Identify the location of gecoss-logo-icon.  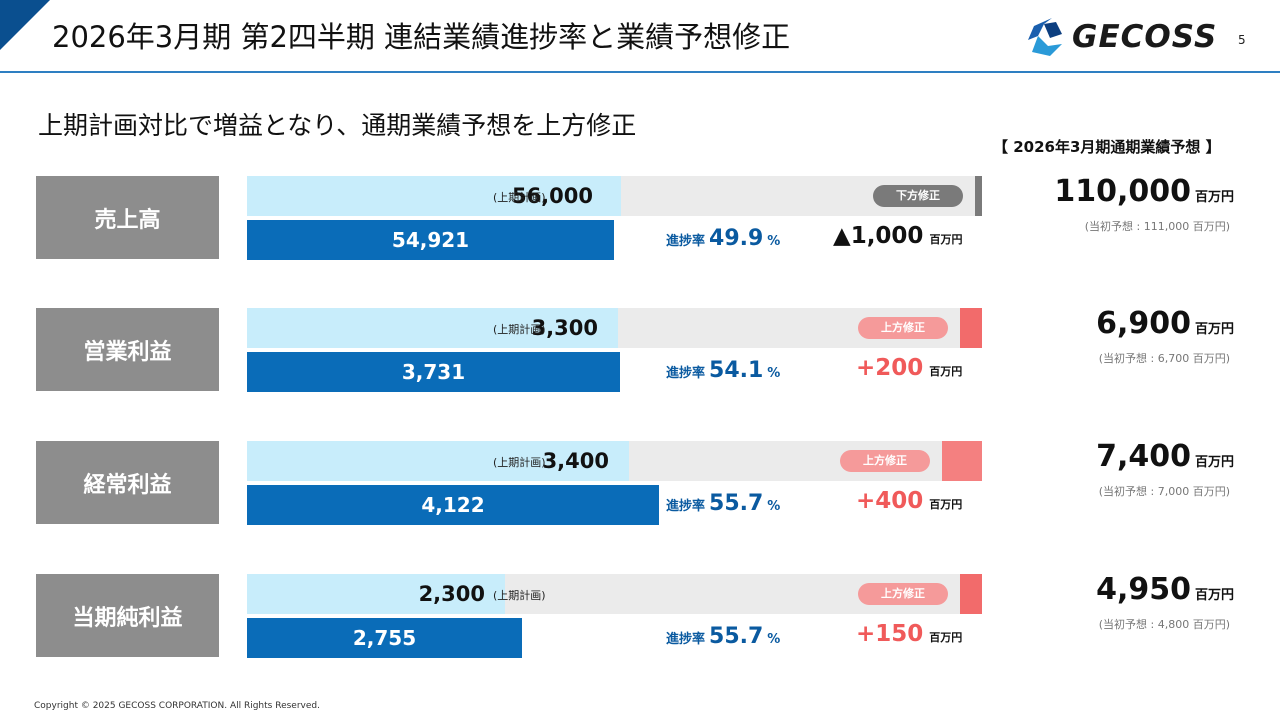
(1045, 37).